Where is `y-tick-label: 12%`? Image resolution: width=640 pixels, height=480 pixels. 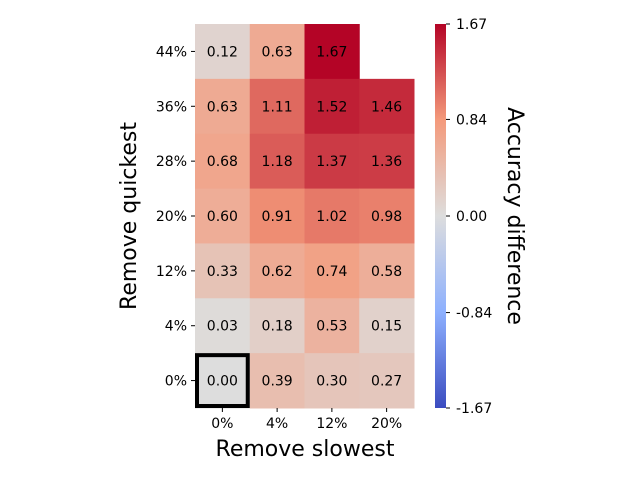
y-tick-label: 12% is located at coordinates (171, 272).